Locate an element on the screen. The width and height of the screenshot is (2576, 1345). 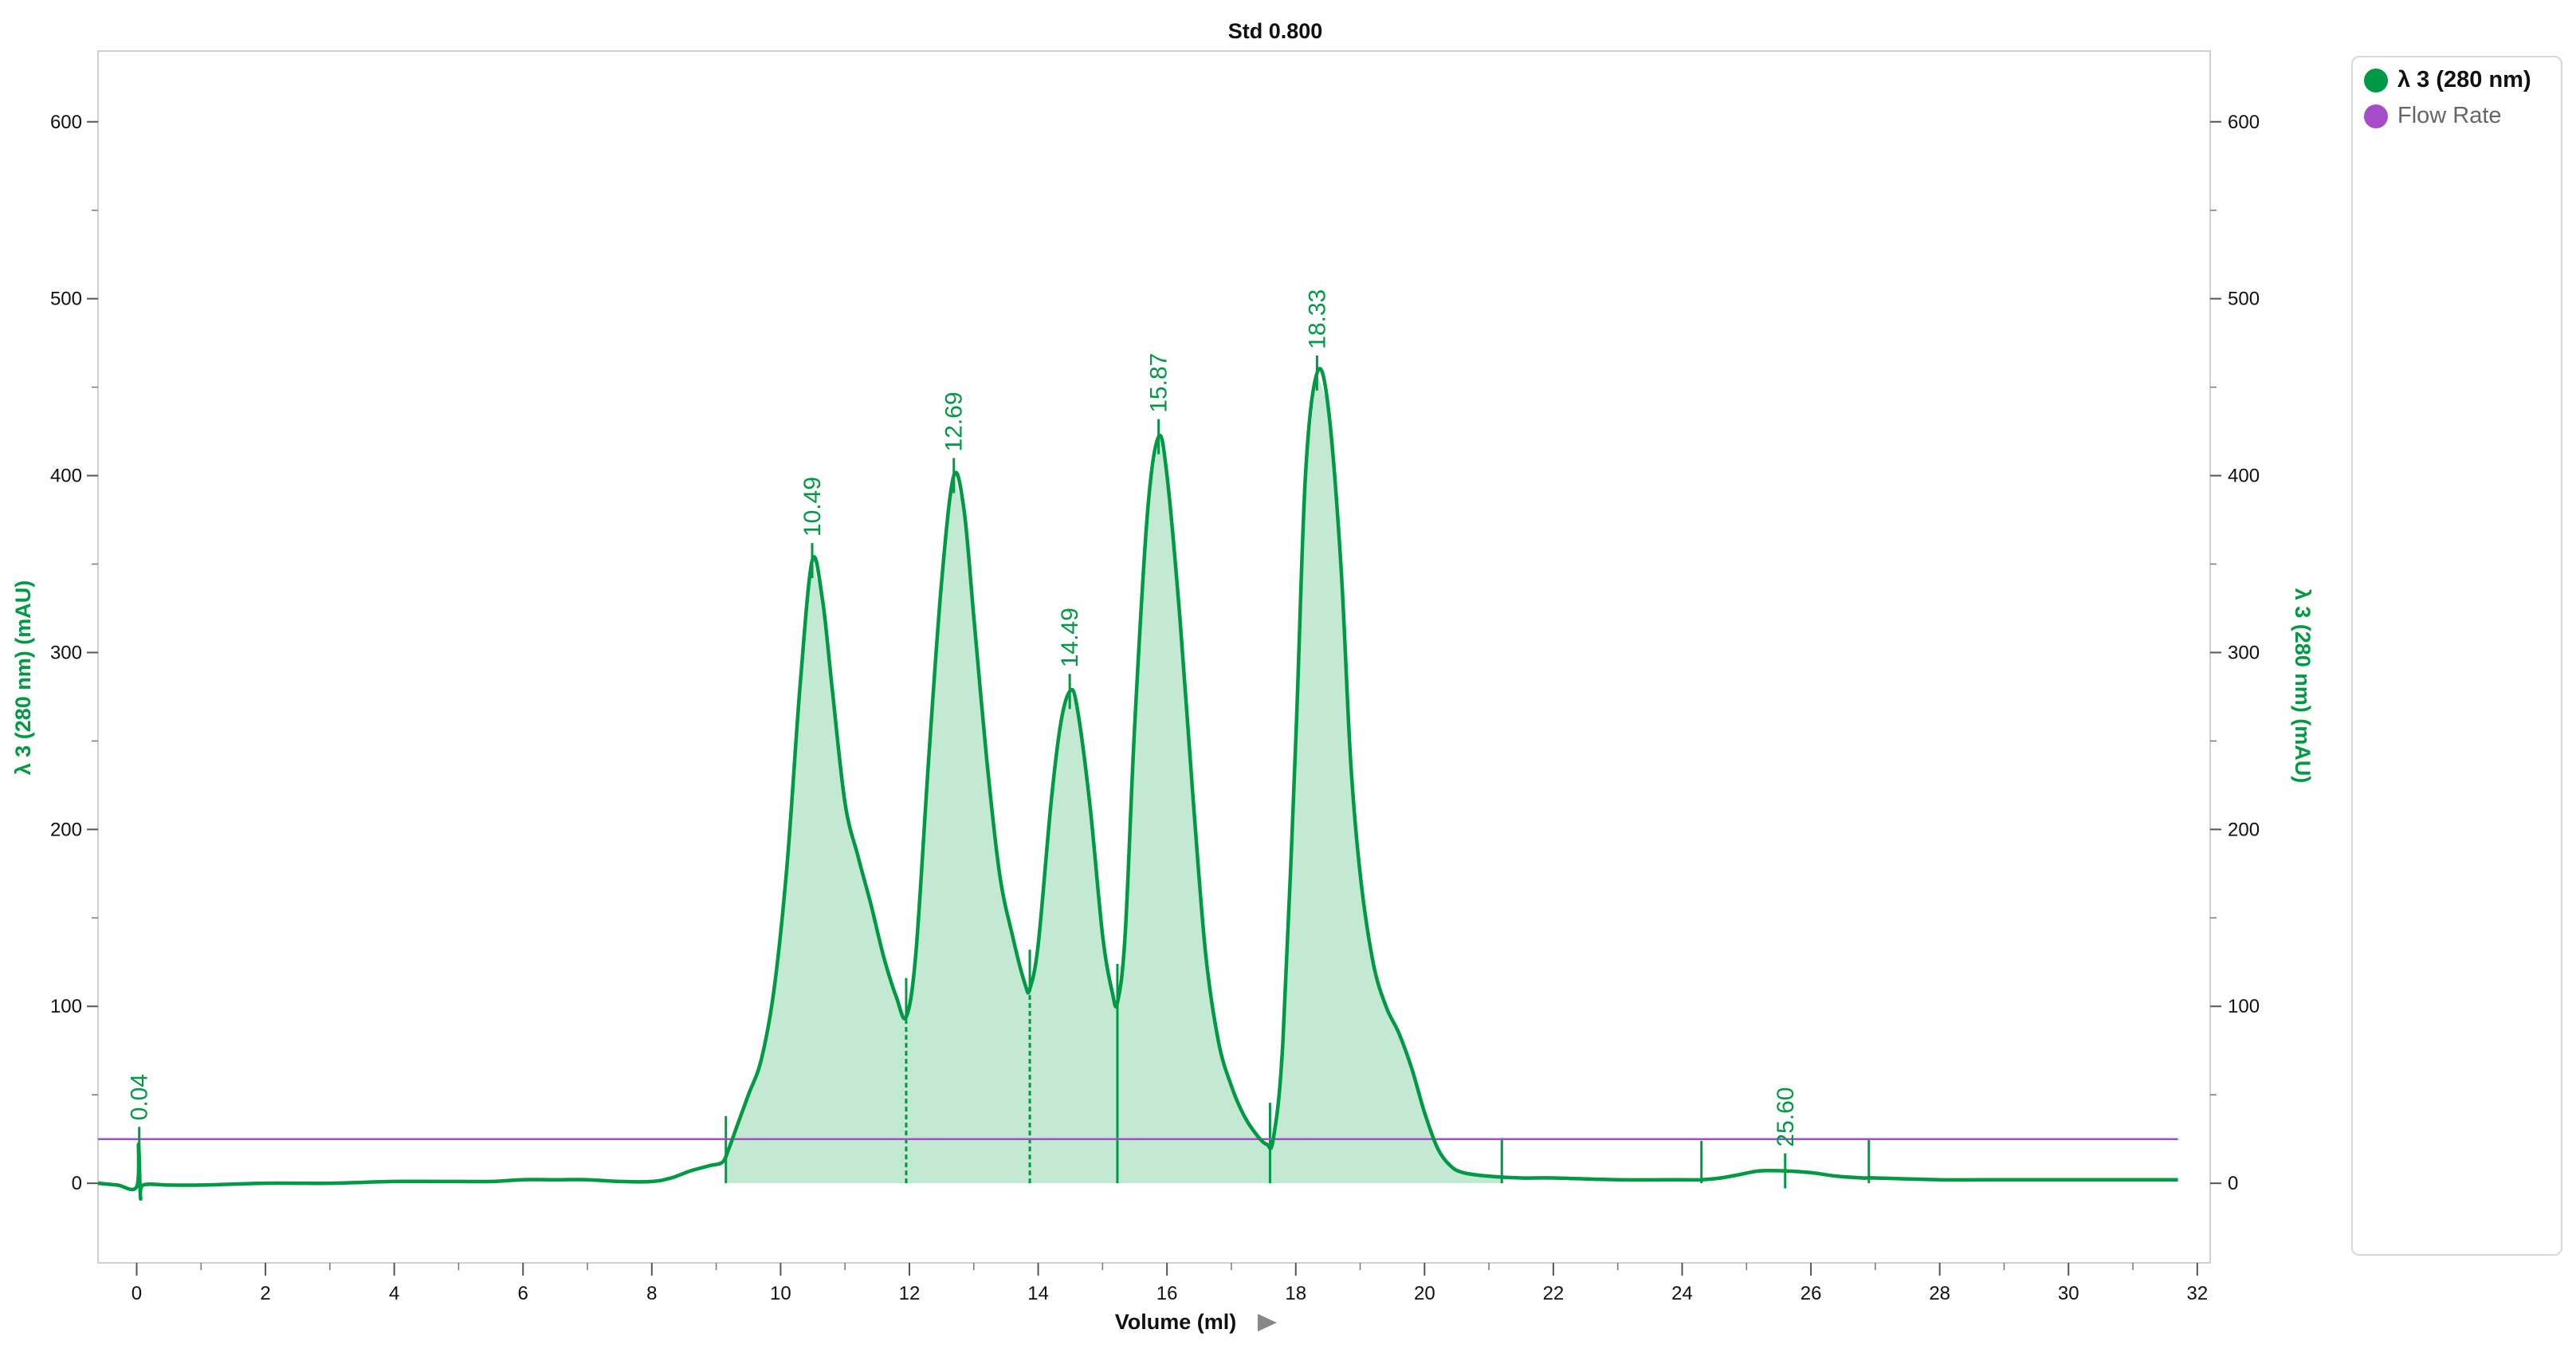
x-tick-label: 18 is located at coordinates (1295, 1293).